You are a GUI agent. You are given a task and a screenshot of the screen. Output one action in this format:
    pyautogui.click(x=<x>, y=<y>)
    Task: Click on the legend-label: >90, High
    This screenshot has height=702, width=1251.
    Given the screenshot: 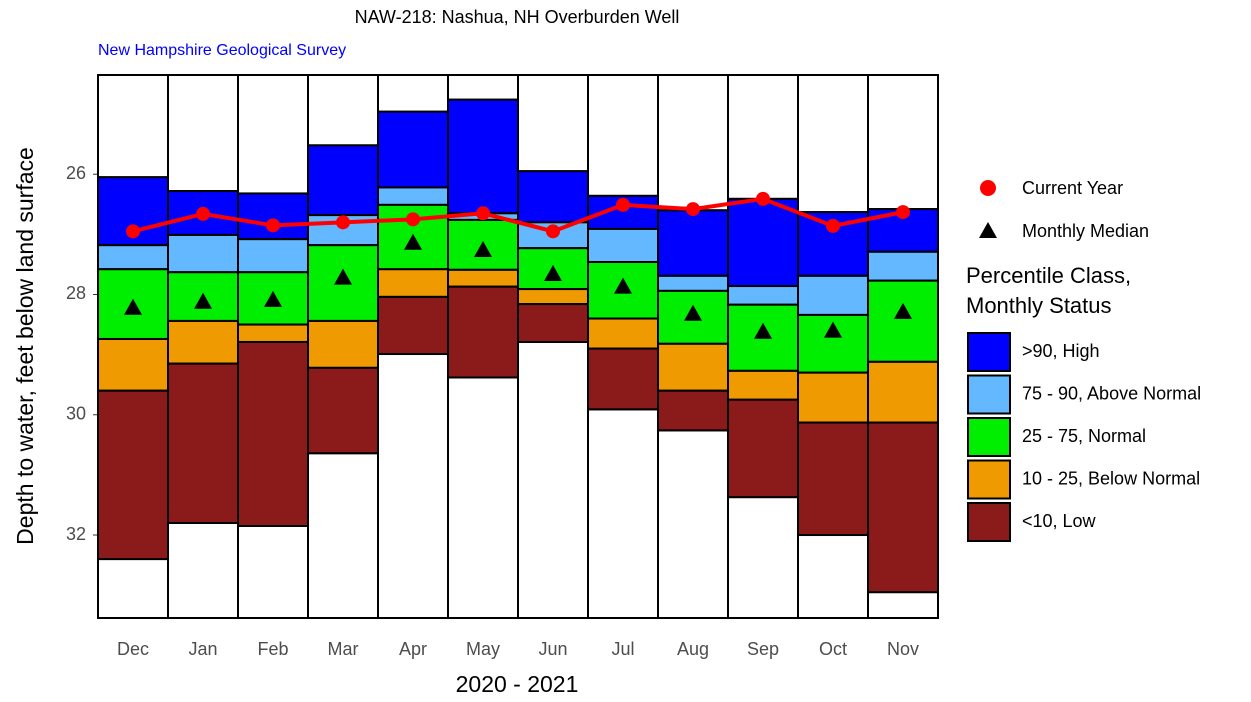 What is the action you would take?
    pyautogui.click(x=1061, y=351)
    